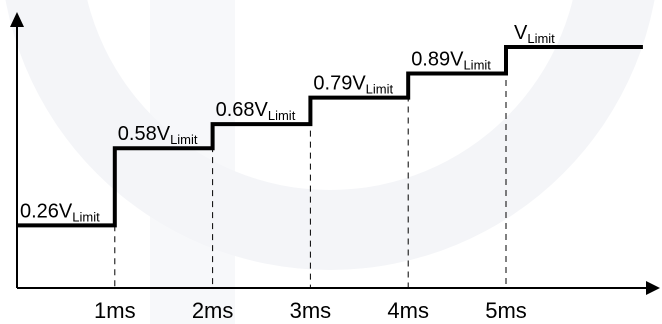 The height and width of the screenshot is (324, 662). Describe the element at coordinates (534, 34) in the screenshot. I see `step-label-6: VLimit` at that location.